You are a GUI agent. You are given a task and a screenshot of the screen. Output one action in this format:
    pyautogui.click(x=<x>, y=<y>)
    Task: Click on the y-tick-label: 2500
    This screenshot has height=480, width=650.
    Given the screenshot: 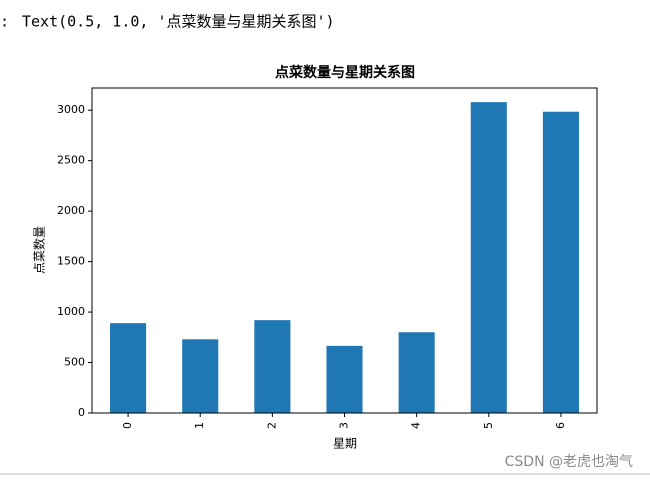 What is the action you would take?
    pyautogui.click(x=71, y=160)
    